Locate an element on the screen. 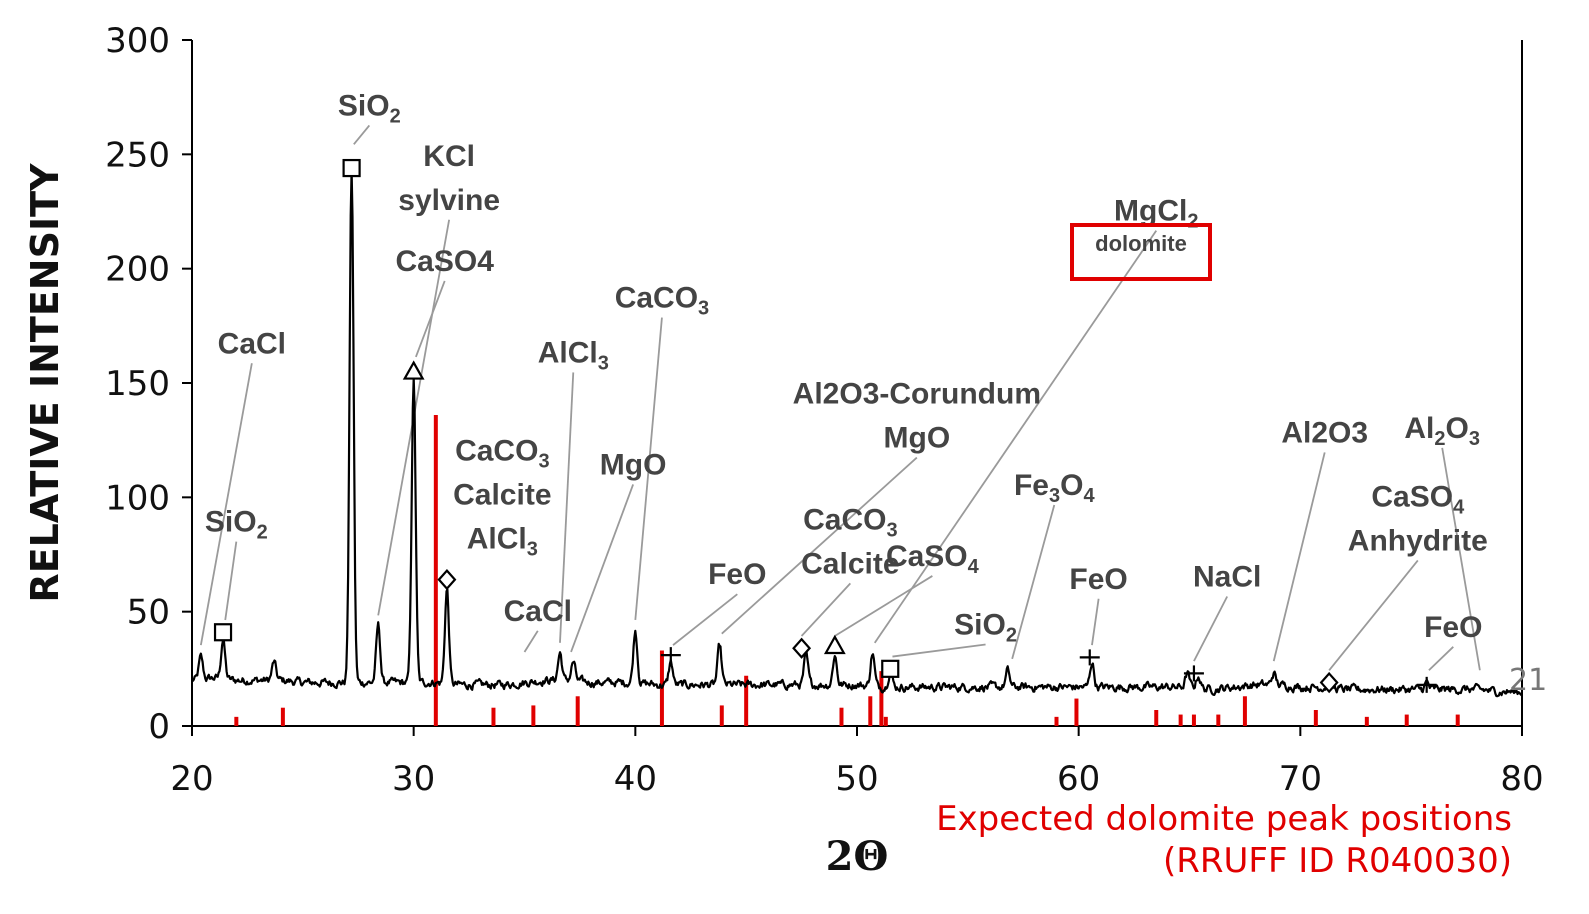 This screenshot has height=914, width=1589. y-tick-label: 150 is located at coordinates (137, 384).